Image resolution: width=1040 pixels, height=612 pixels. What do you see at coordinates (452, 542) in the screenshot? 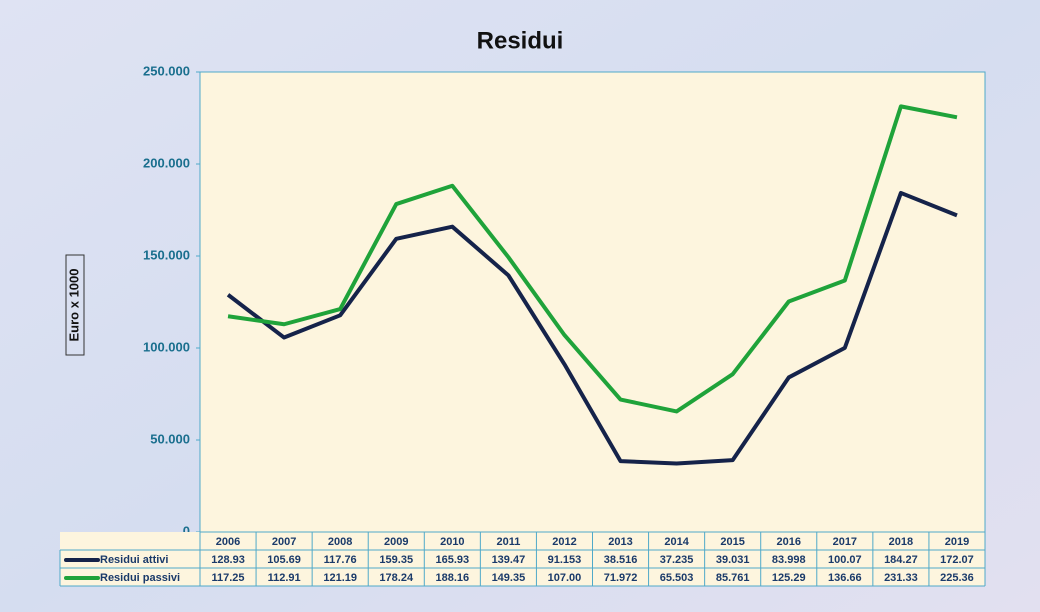
I see `x-tick-label: 2010` at bounding box center [452, 542].